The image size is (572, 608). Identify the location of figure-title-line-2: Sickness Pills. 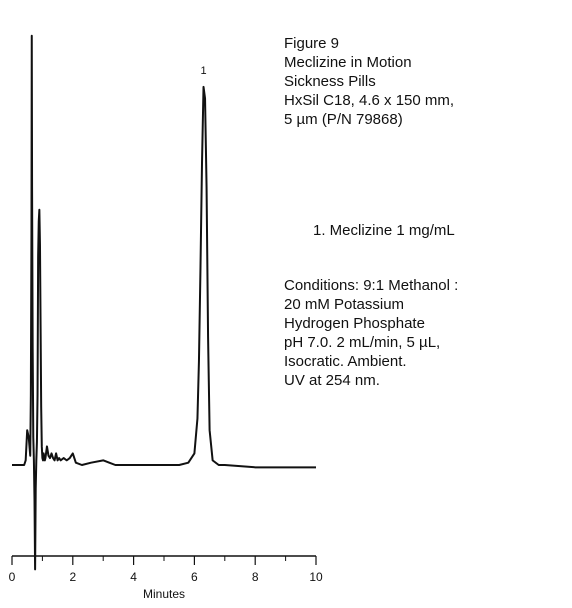
(330, 81).